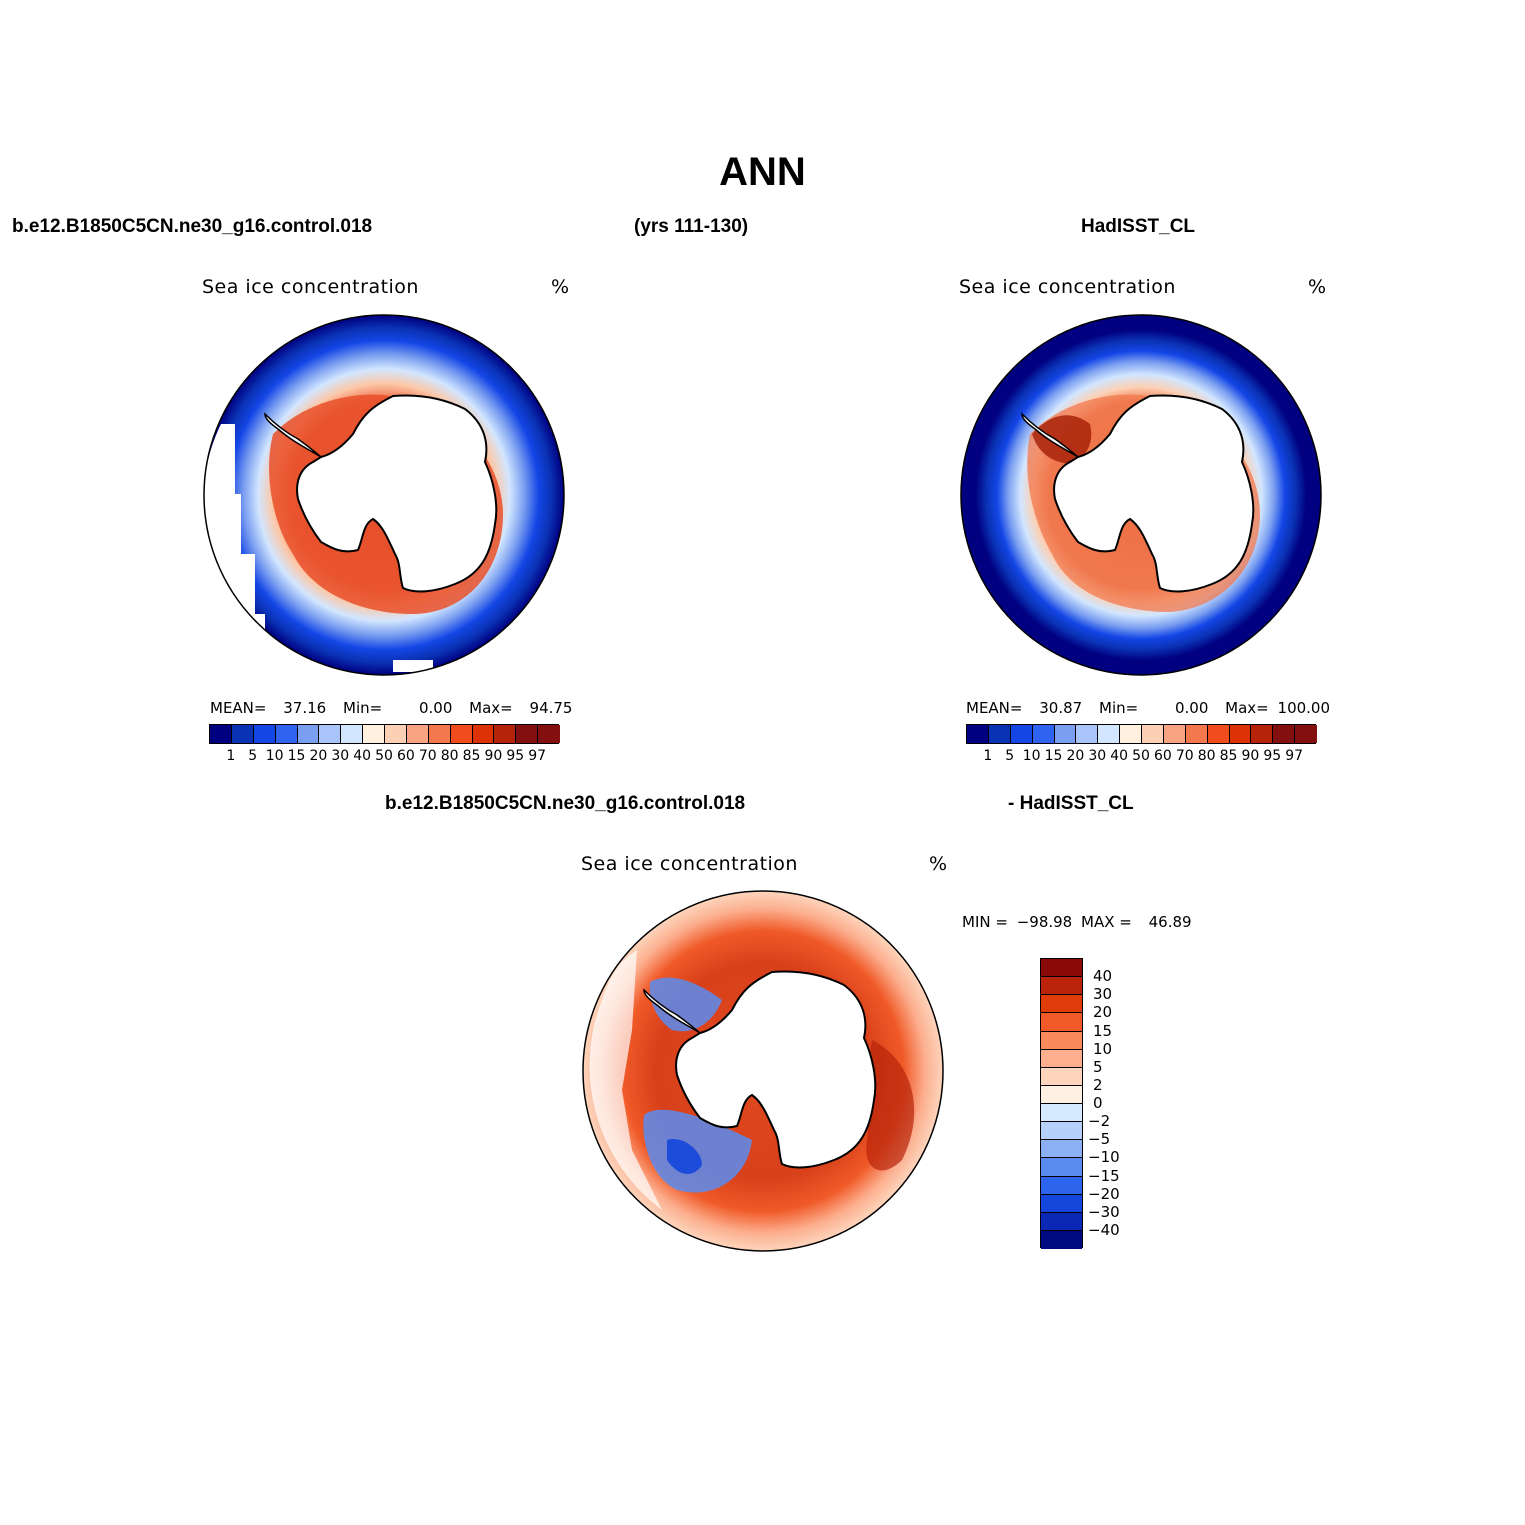 The width and height of the screenshot is (1525, 1525). I want to click on obs-colorbar-tick-label: 95, so click(1272, 756).